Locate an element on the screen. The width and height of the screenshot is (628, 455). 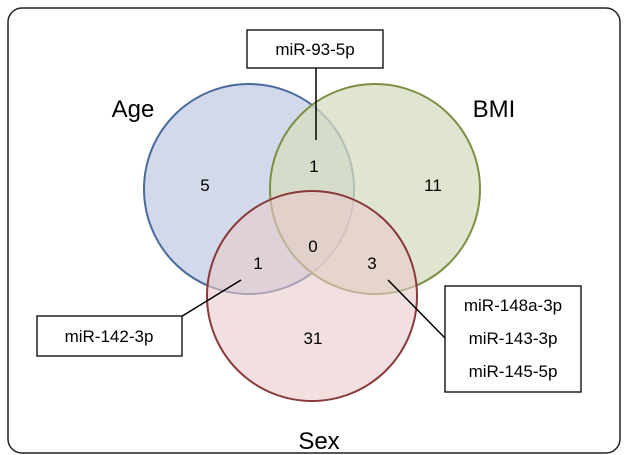
sex-label: Sex is located at coordinates (318, 441).